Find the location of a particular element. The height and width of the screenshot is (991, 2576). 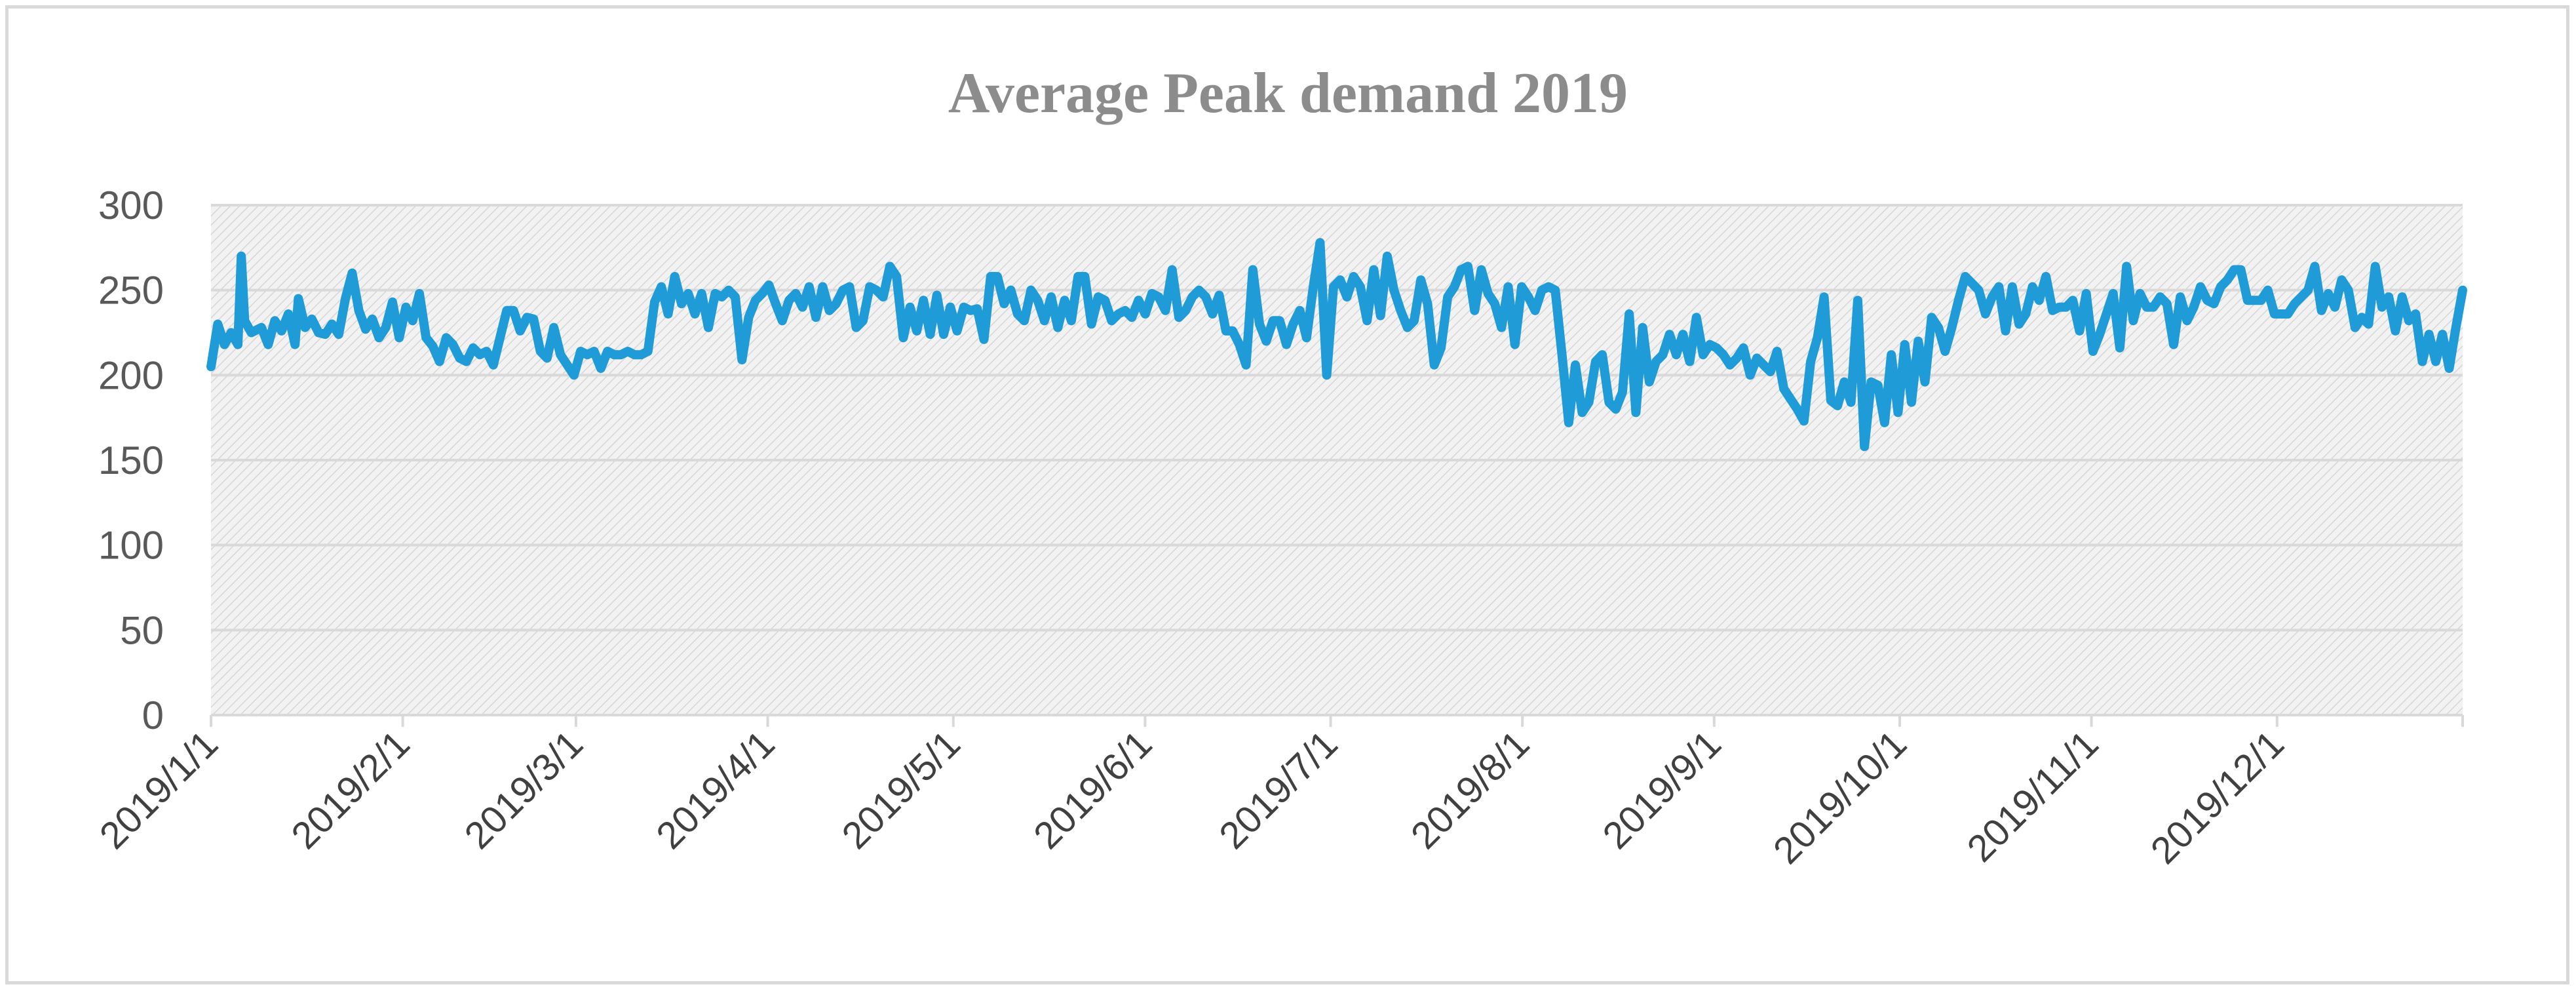

x-tick-label: 2019/8/1 is located at coordinates (1470, 790).